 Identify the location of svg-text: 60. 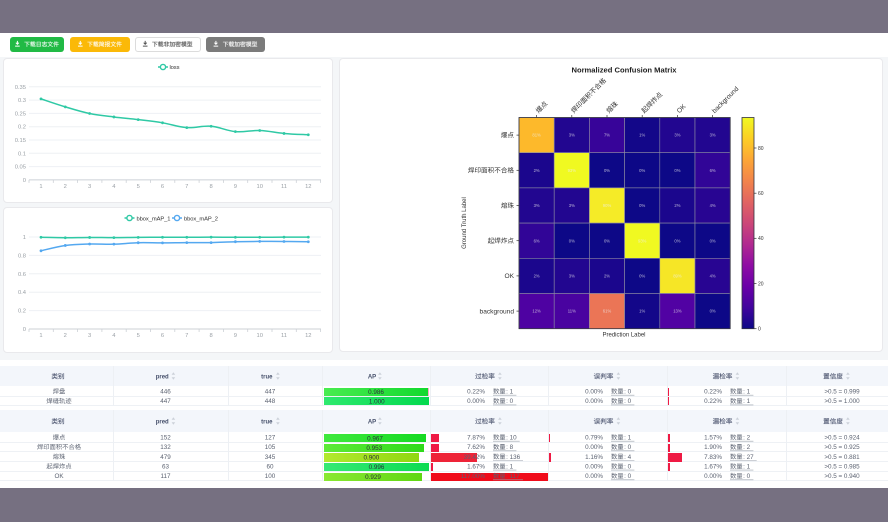
(761, 194).